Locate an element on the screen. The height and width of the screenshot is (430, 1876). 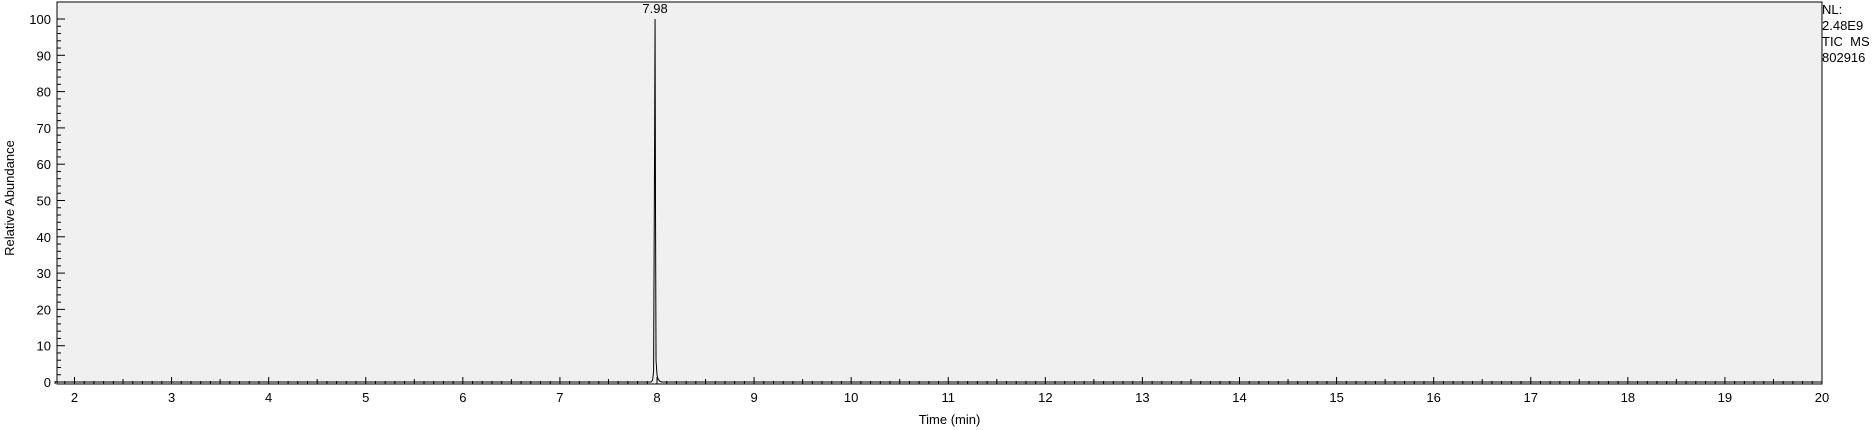
peak-label: 7.98 is located at coordinates (654, 8).